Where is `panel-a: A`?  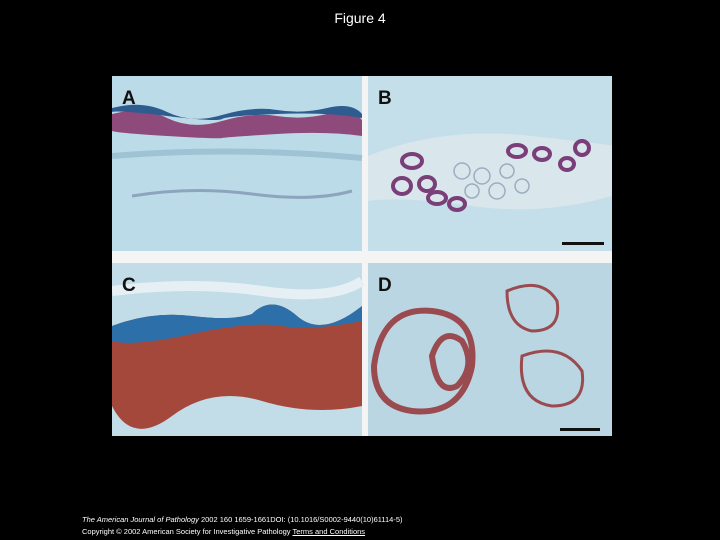
panel-a: A is located at coordinates (237, 163).